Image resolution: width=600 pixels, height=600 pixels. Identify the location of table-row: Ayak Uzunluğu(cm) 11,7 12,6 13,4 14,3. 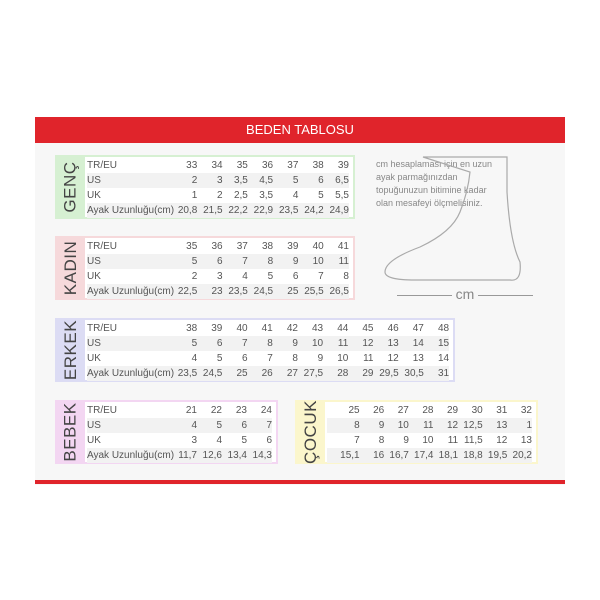
(179, 455).